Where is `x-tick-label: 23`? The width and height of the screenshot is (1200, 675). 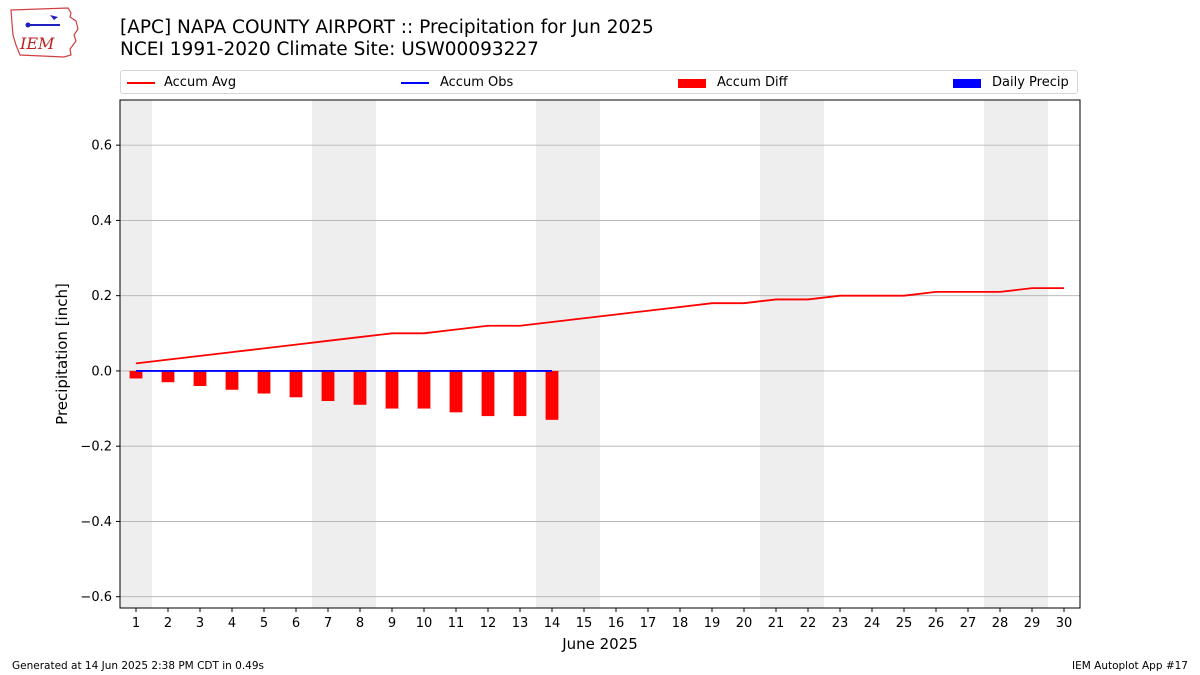 x-tick-label: 23 is located at coordinates (840, 623).